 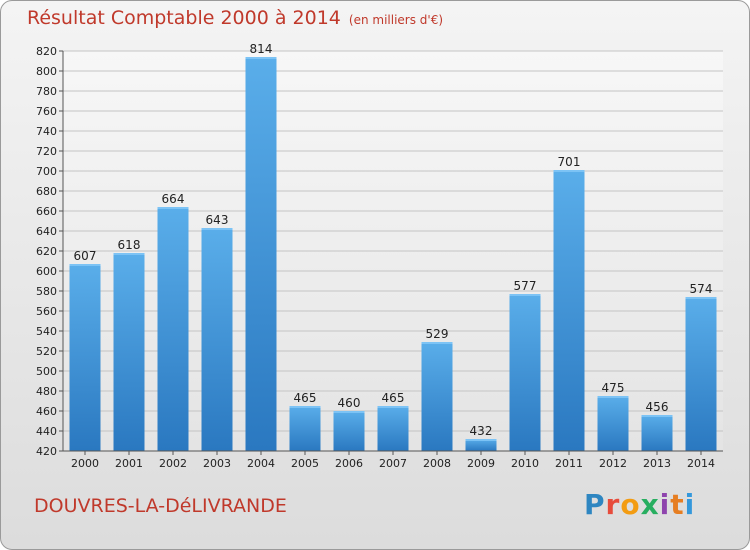 I want to click on data-label: 701, so click(x=569, y=162).